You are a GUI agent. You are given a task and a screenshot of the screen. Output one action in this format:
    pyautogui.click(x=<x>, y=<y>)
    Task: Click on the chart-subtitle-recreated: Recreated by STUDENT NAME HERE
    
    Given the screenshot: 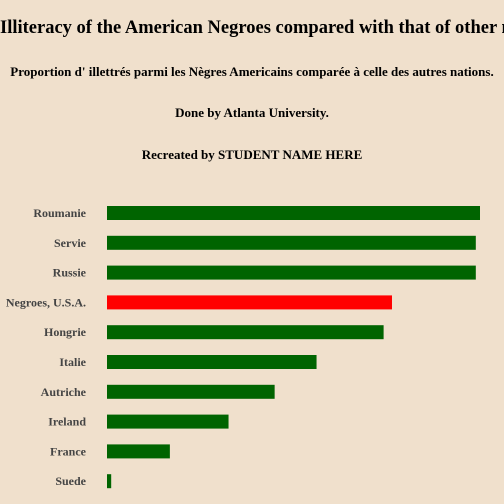 What is the action you would take?
    pyautogui.click(x=252, y=154)
    